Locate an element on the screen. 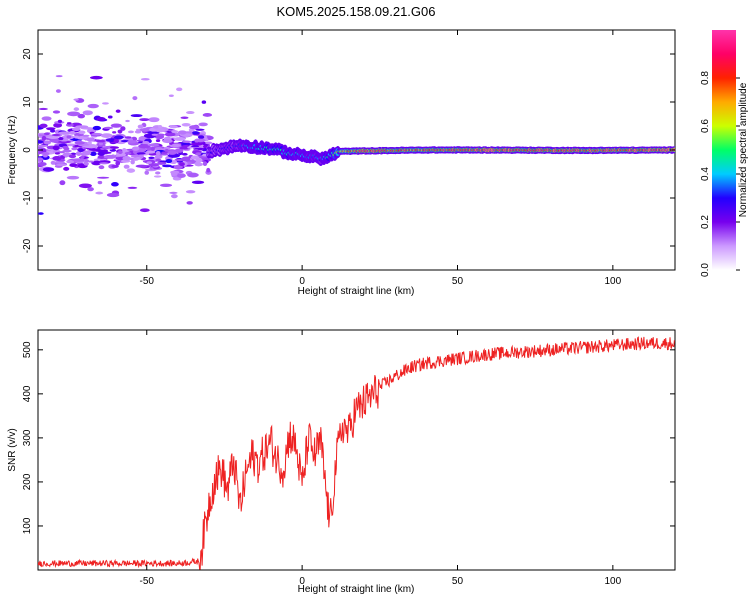  spectrogram-ytick-label: 20 is located at coordinates (27, 54).